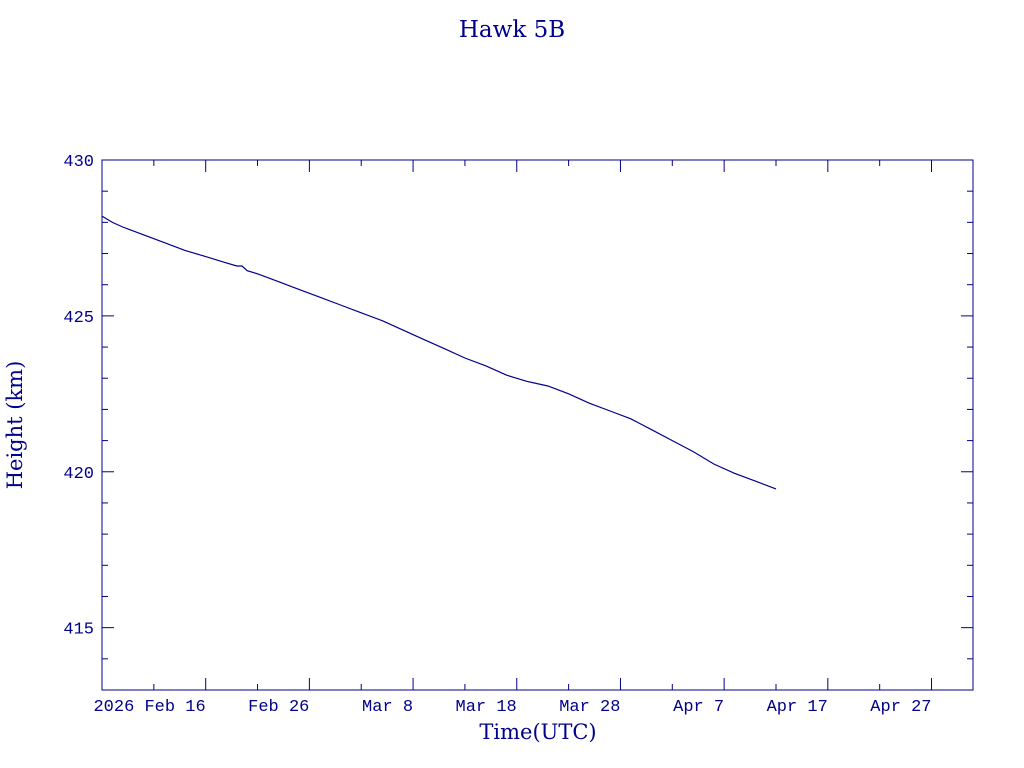 This screenshot has width=1024, height=768. What do you see at coordinates (15, 425) in the screenshot?
I see `y-axis-label: Height (km)` at bounding box center [15, 425].